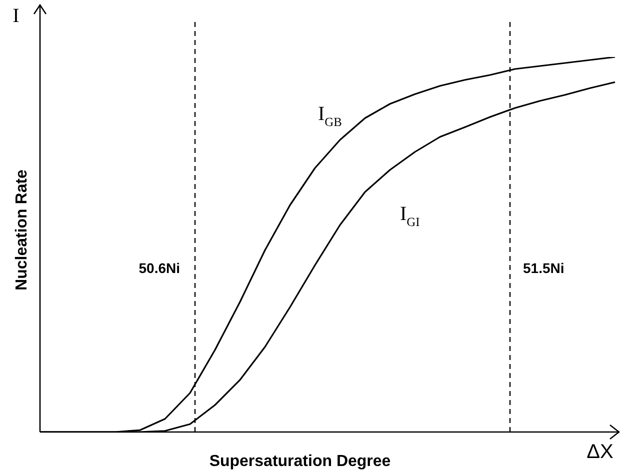  What do you see at coordinates (543, 268) in the screenshot?
I see `annotation: 51.5Ni` at bounding box center [543, 268].